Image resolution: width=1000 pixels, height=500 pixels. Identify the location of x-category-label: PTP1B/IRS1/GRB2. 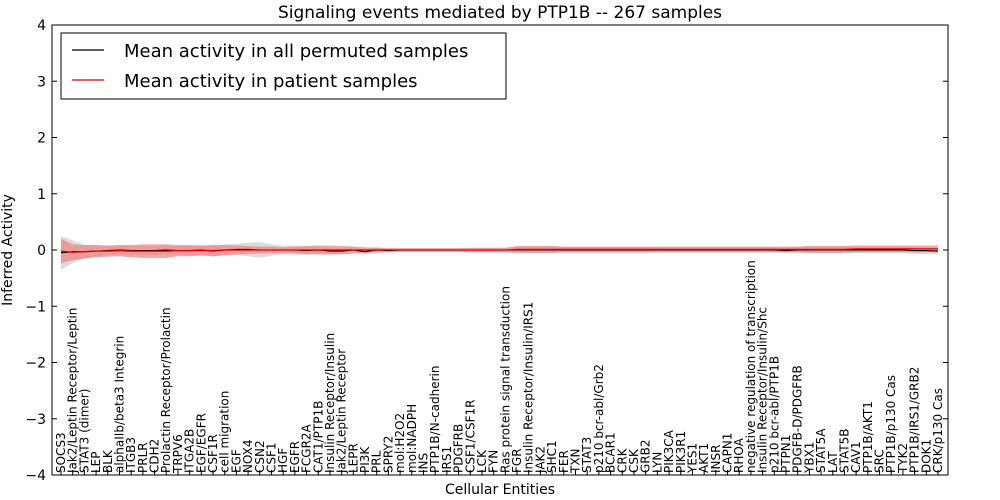
(915, 420).